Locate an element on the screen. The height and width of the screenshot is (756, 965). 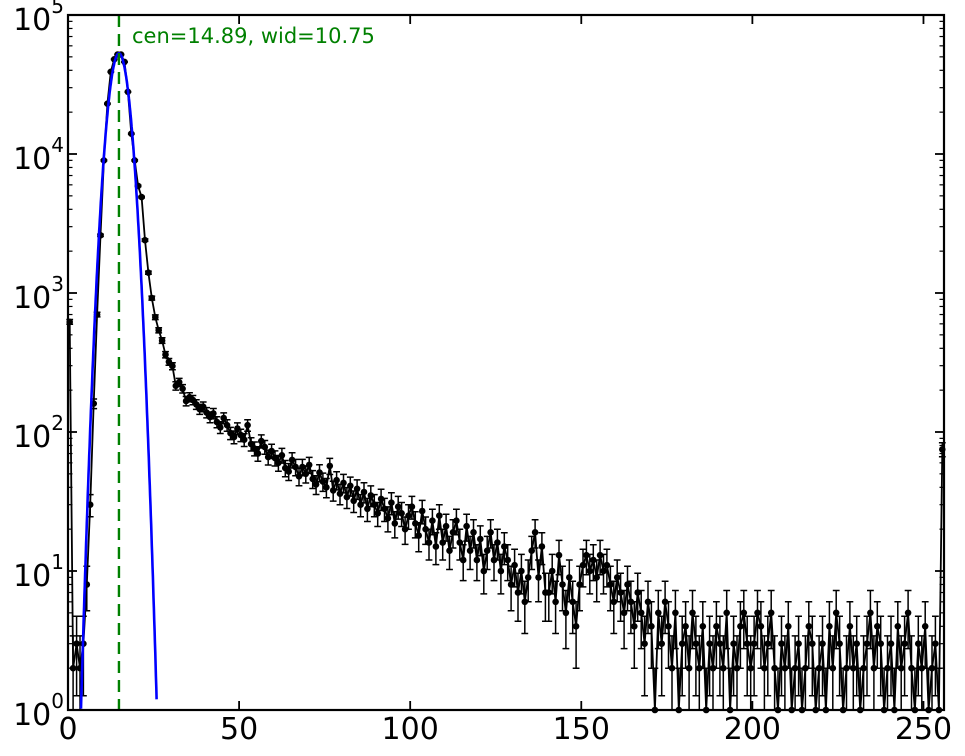
fit-annotation: cen=14.89, wid=10.75 is located at coordinates (253, 36).